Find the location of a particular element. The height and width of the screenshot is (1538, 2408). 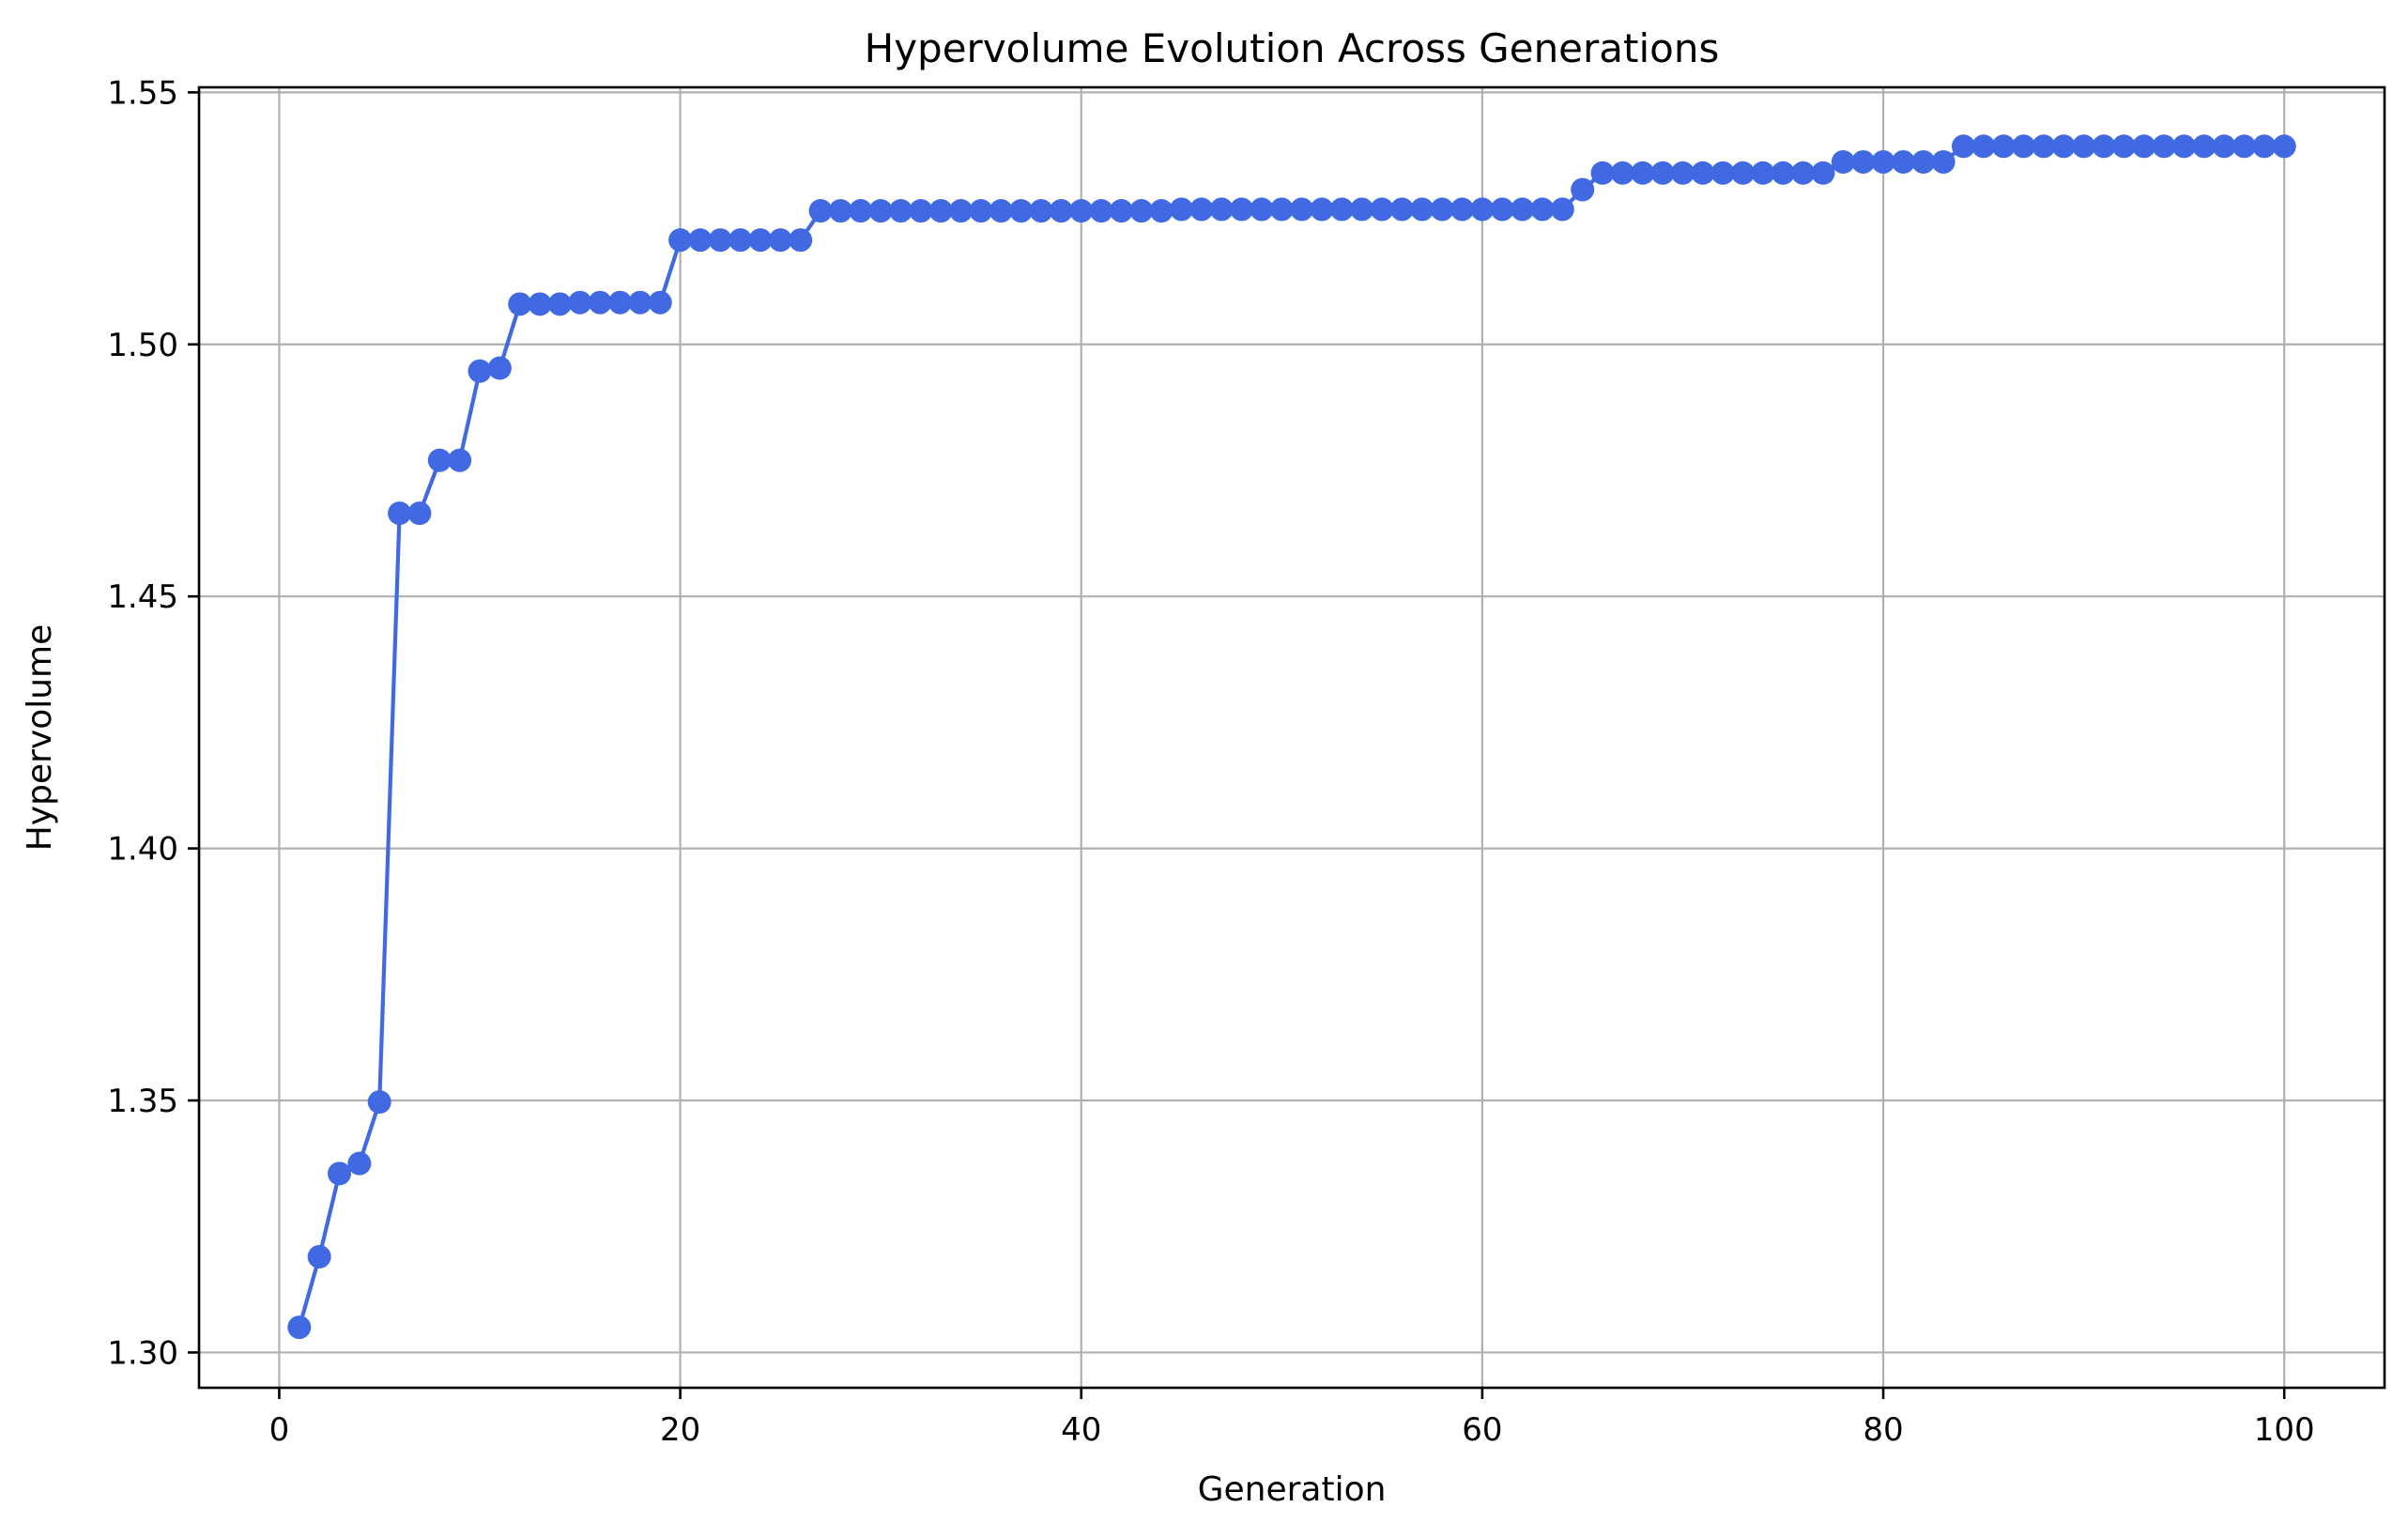

x-tick-label: 100 is located at coordinates (2284, 1430).